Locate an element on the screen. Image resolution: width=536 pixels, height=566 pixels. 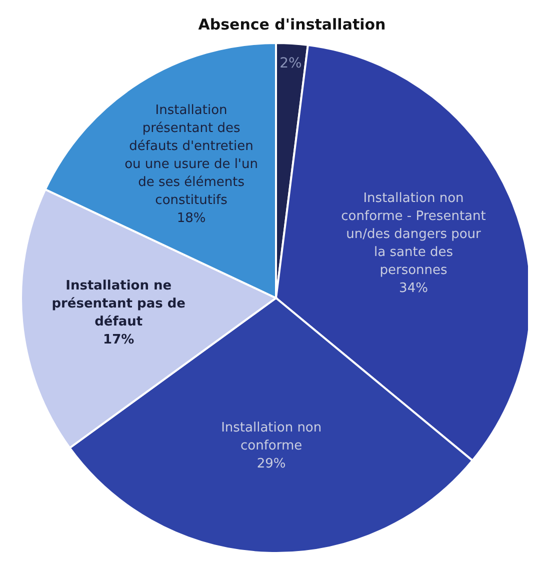
slice-label: Installation non conforme is located at coordinates (271, 437).